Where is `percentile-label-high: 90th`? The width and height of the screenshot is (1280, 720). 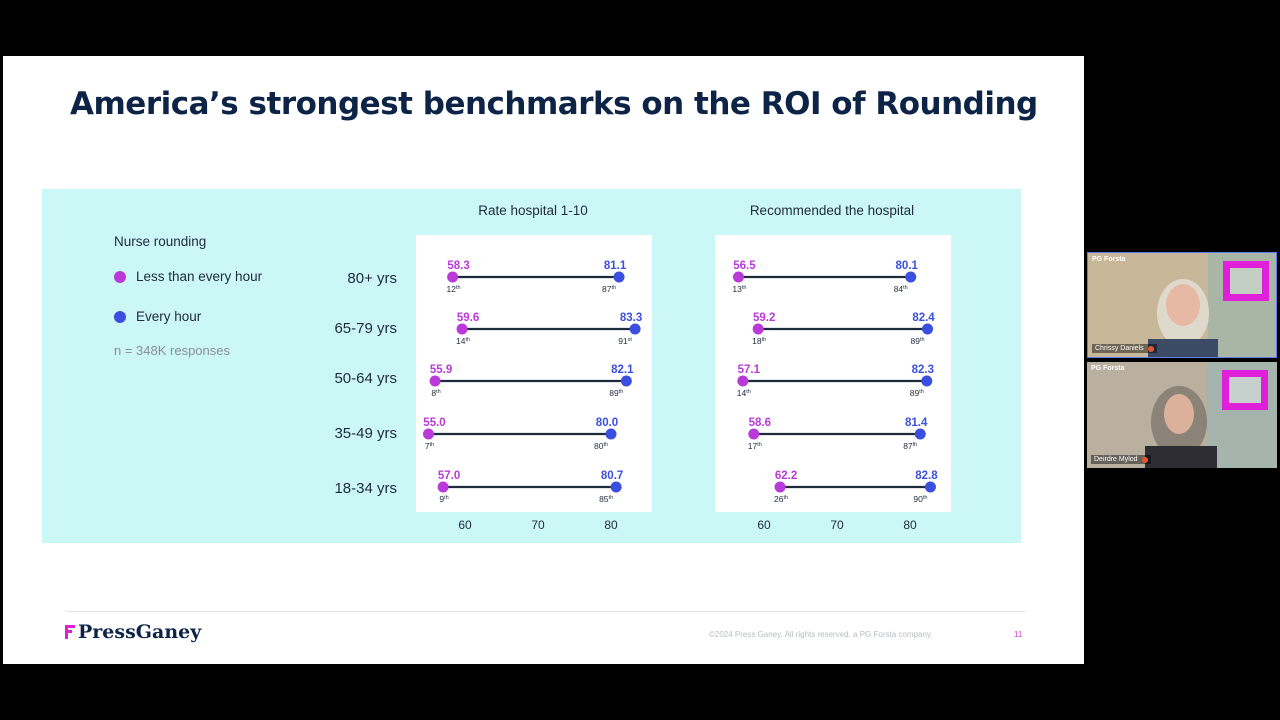
percentile-label-high: 90th is located at coordinates (920, 499).